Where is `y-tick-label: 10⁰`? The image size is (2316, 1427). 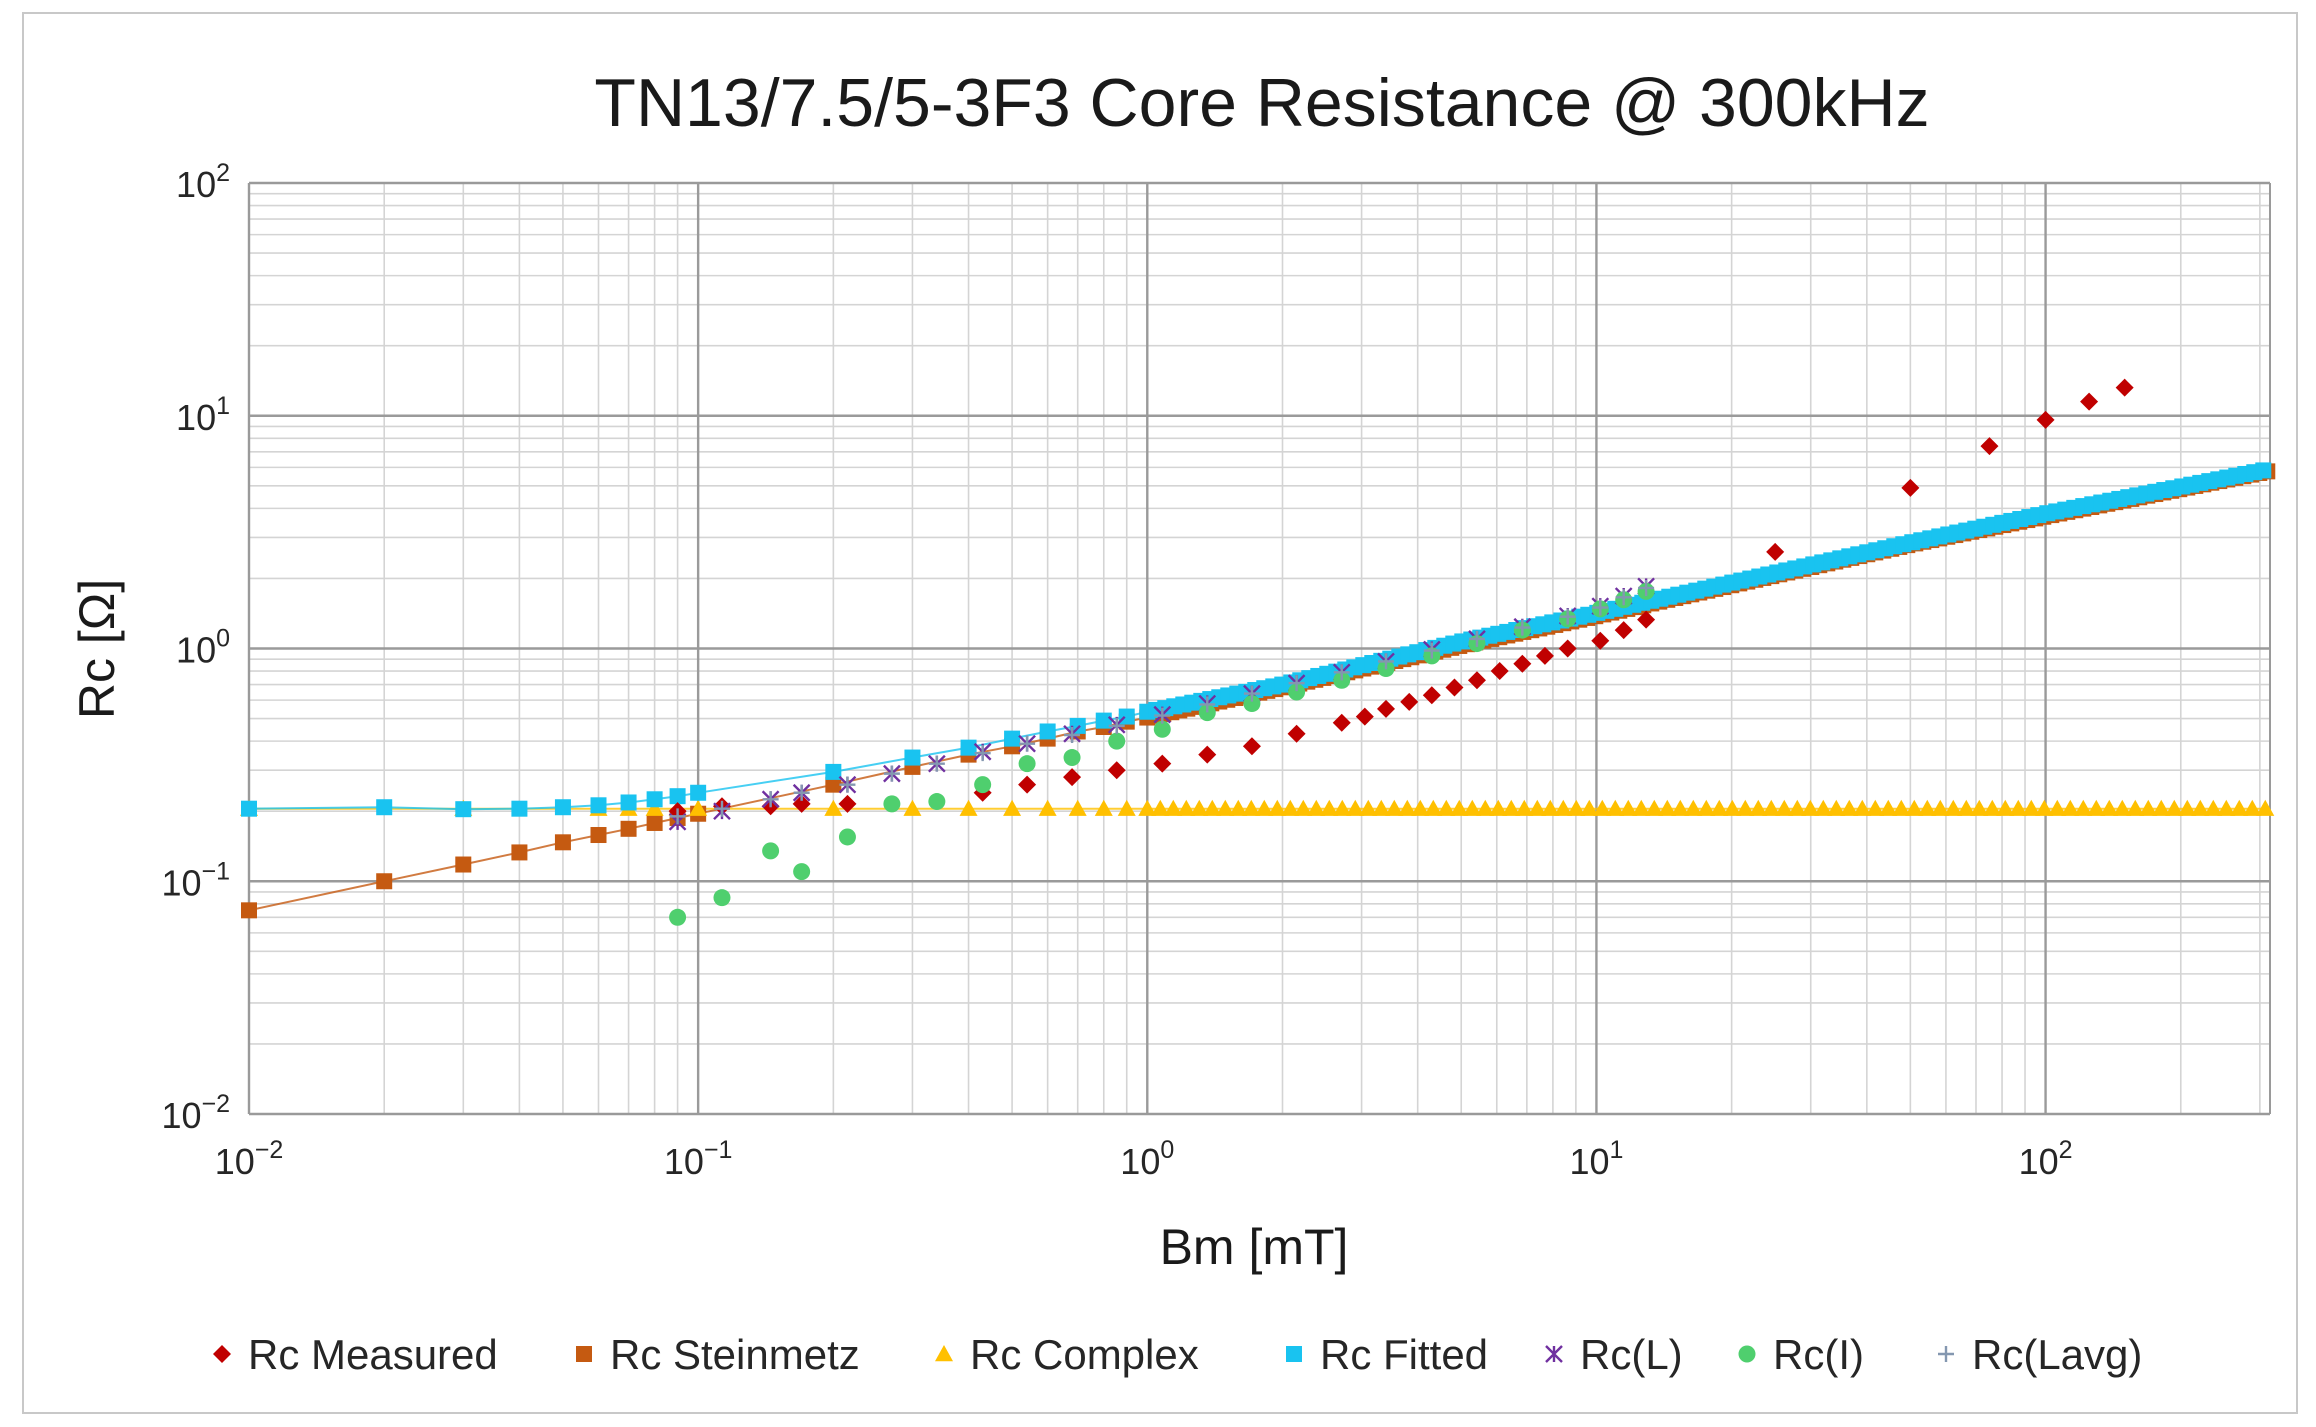 y-tick-label: 10⁰ is located at coordinates (203, 648).